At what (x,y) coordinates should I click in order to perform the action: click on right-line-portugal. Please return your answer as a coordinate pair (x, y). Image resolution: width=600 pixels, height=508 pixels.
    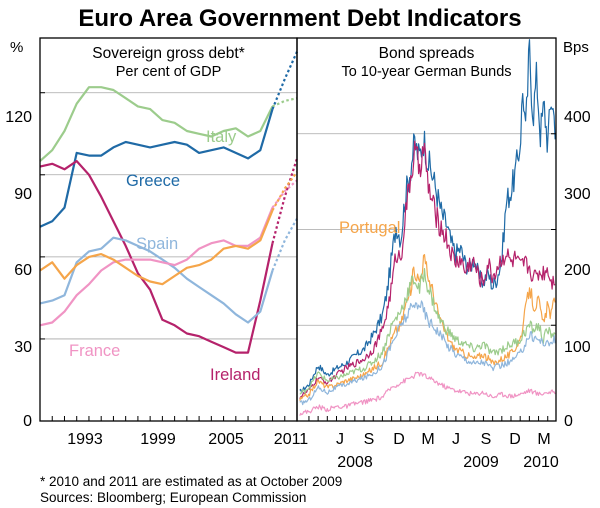
    Looking at the image, I should click on (427, 327).